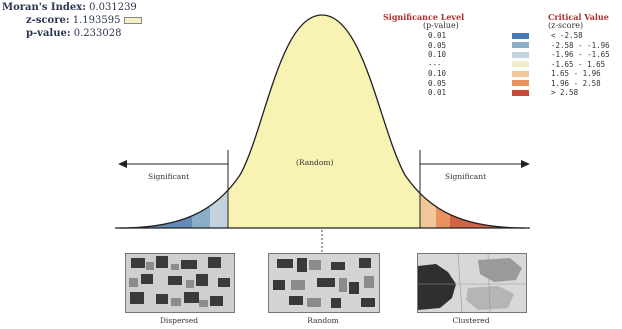  I want to click on critical-value-subtitle: (z-score), so click(566, 25).